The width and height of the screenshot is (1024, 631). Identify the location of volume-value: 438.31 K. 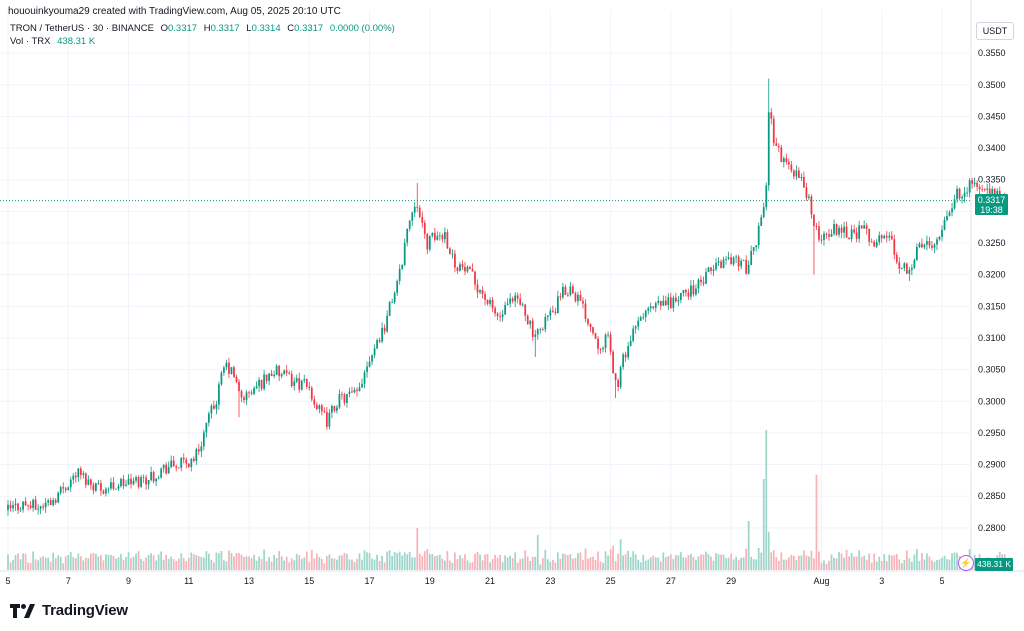
(76, 41).